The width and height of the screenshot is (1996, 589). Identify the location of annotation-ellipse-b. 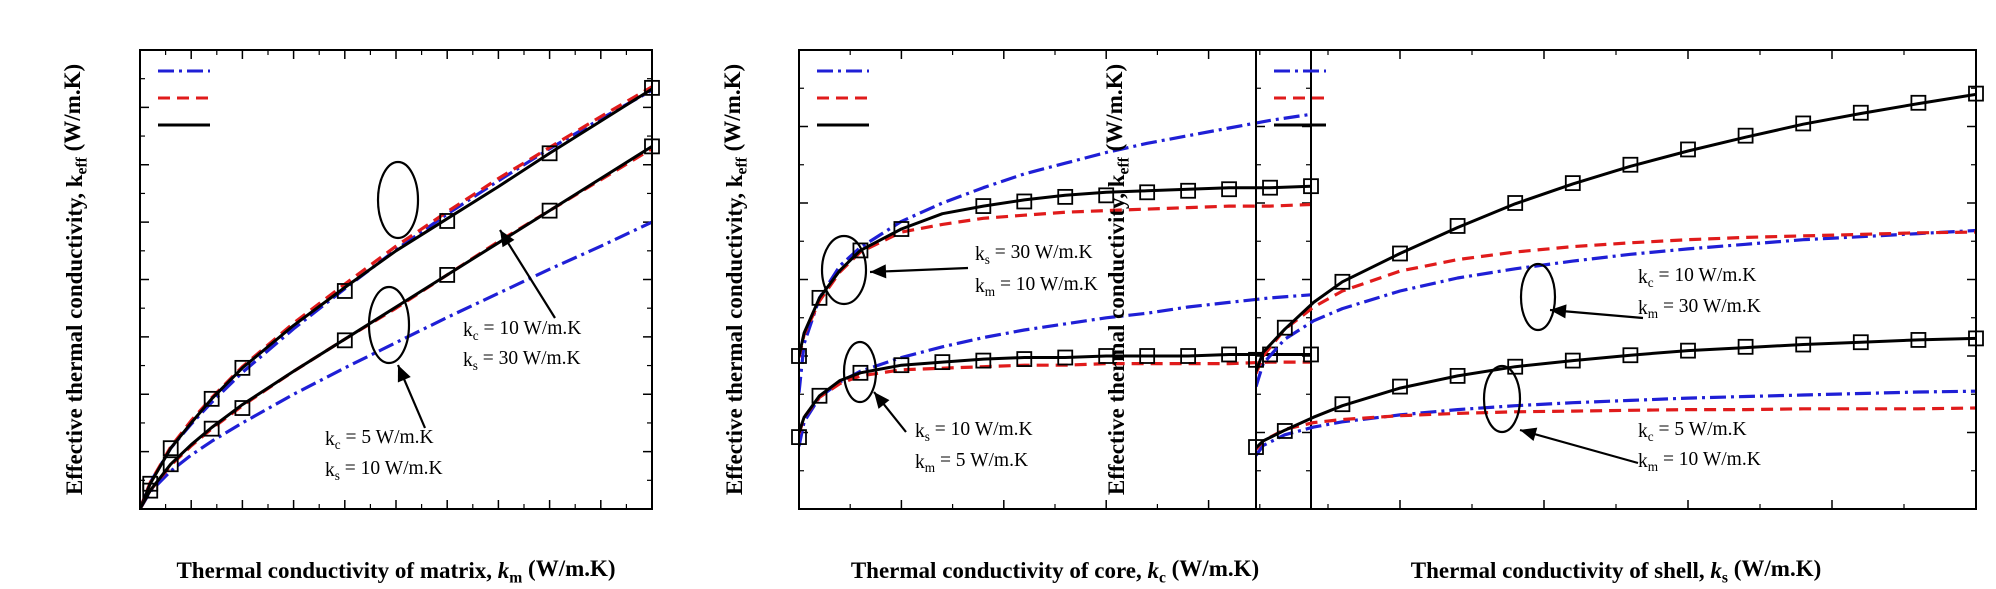
(844, 270).